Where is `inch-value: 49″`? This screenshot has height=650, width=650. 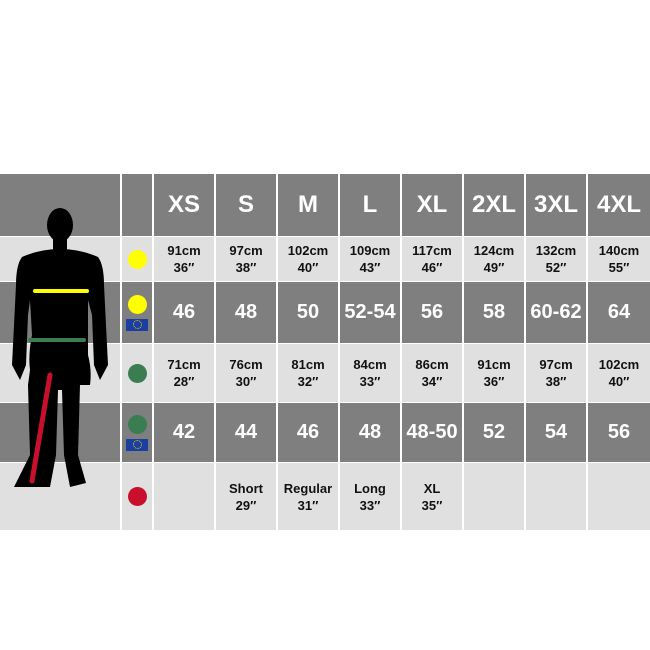 inch-value: 49″ is located at coordinates (494, 267).